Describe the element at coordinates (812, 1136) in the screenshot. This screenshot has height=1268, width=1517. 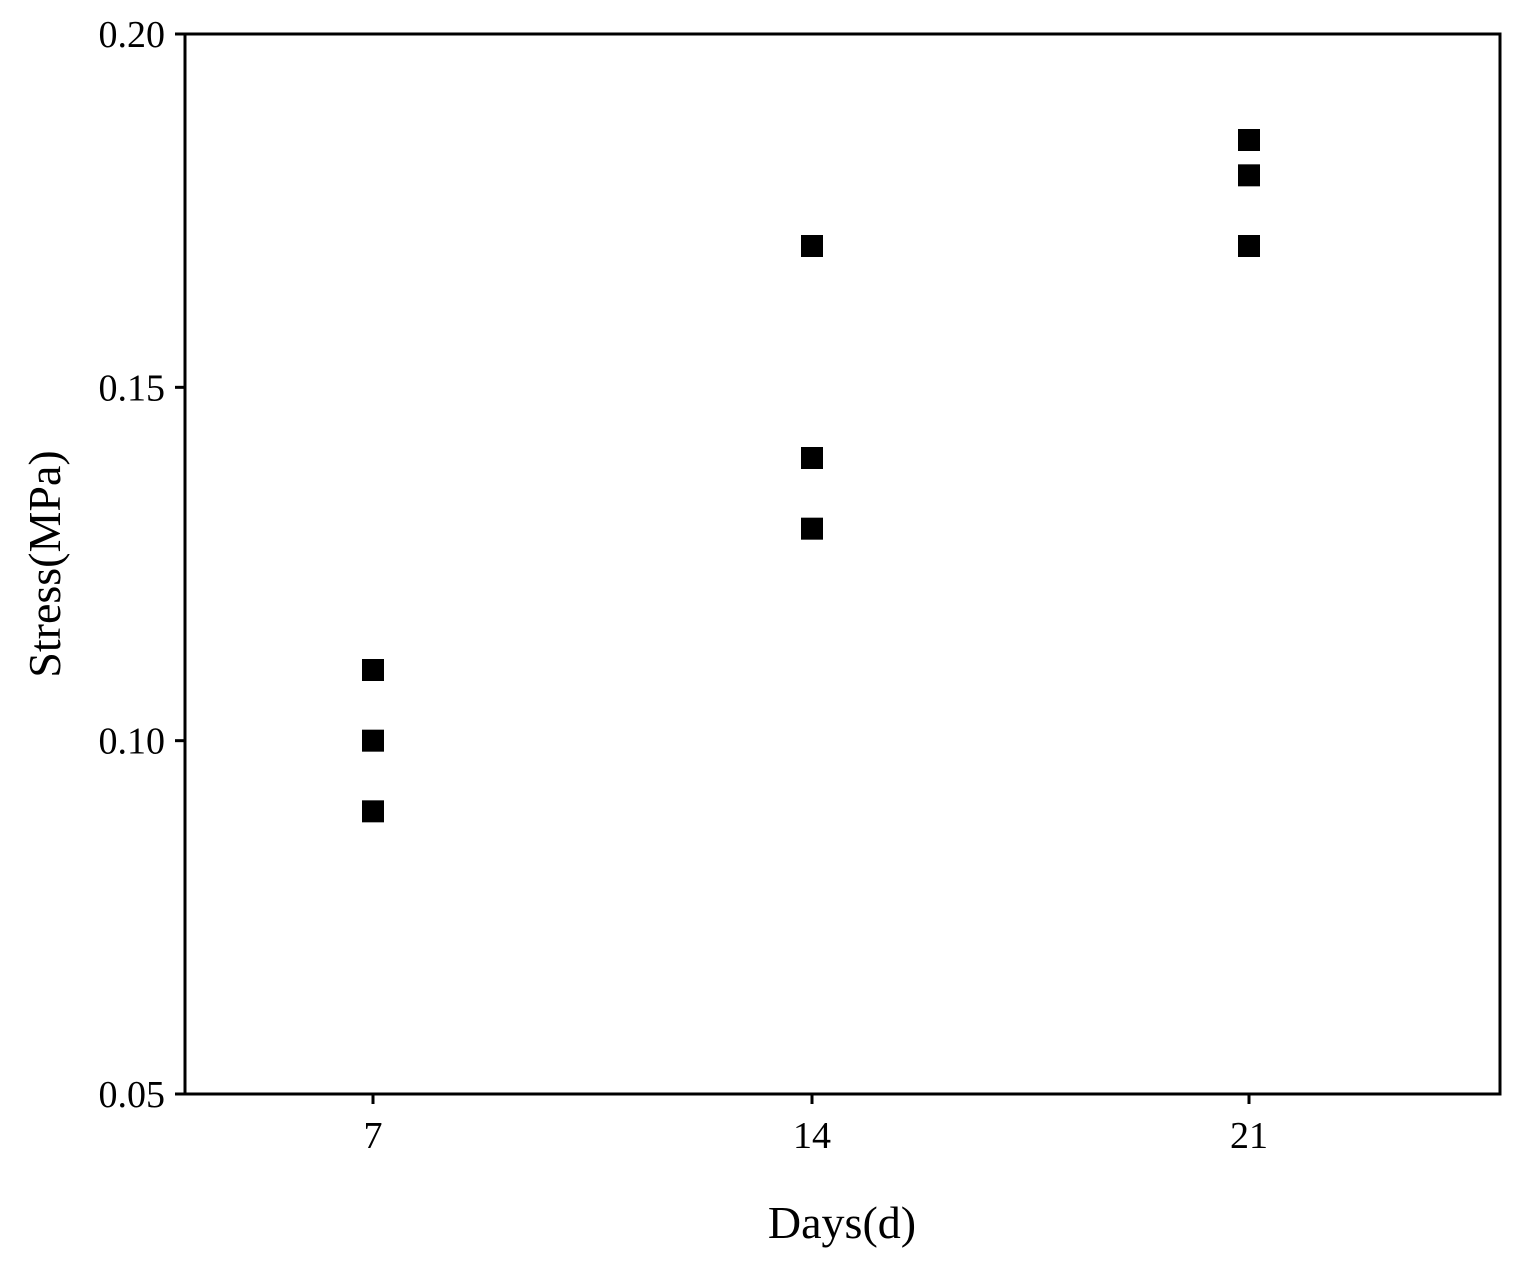
I see `x-tick-label: 14` at that location.